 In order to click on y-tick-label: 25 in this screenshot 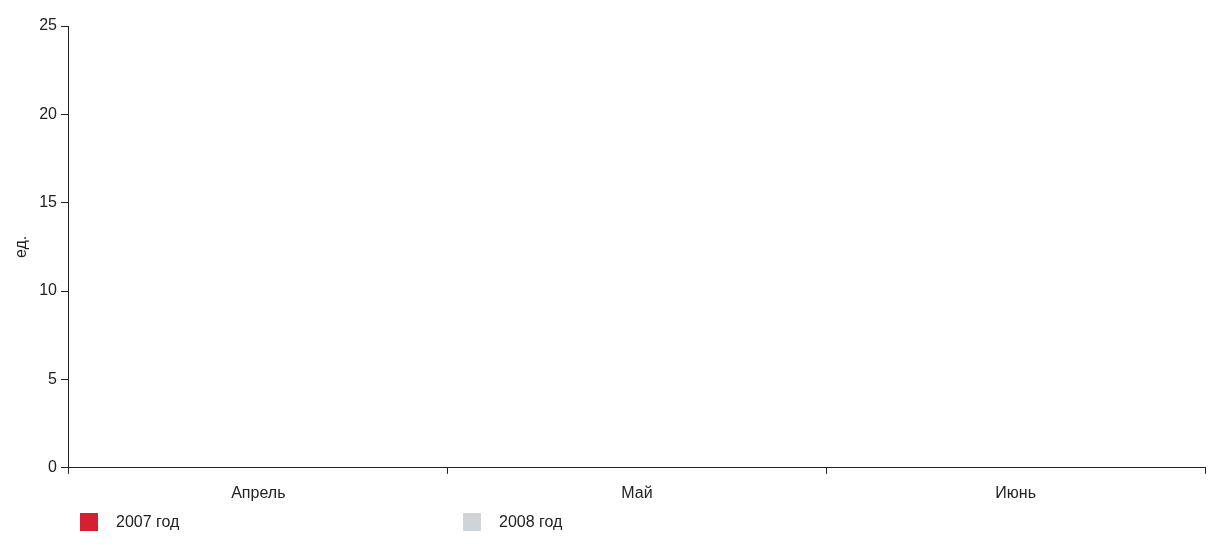, I will do `click(48, 25)`.